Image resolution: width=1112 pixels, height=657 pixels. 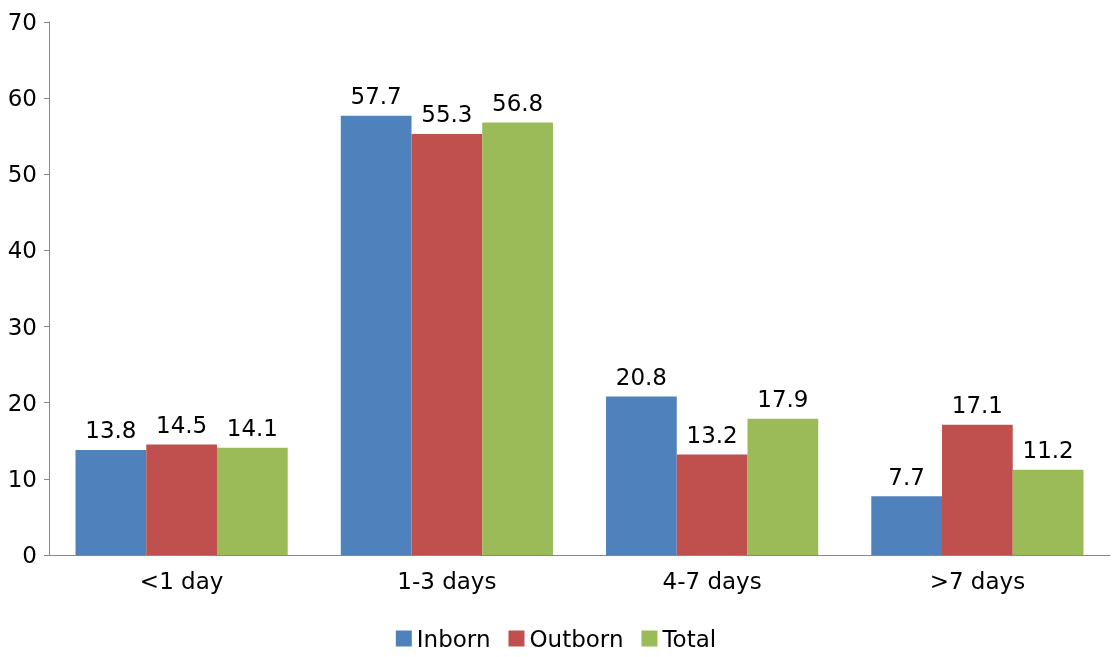 I want to click on y-tick-label: 10, so click(x=22, y=478).